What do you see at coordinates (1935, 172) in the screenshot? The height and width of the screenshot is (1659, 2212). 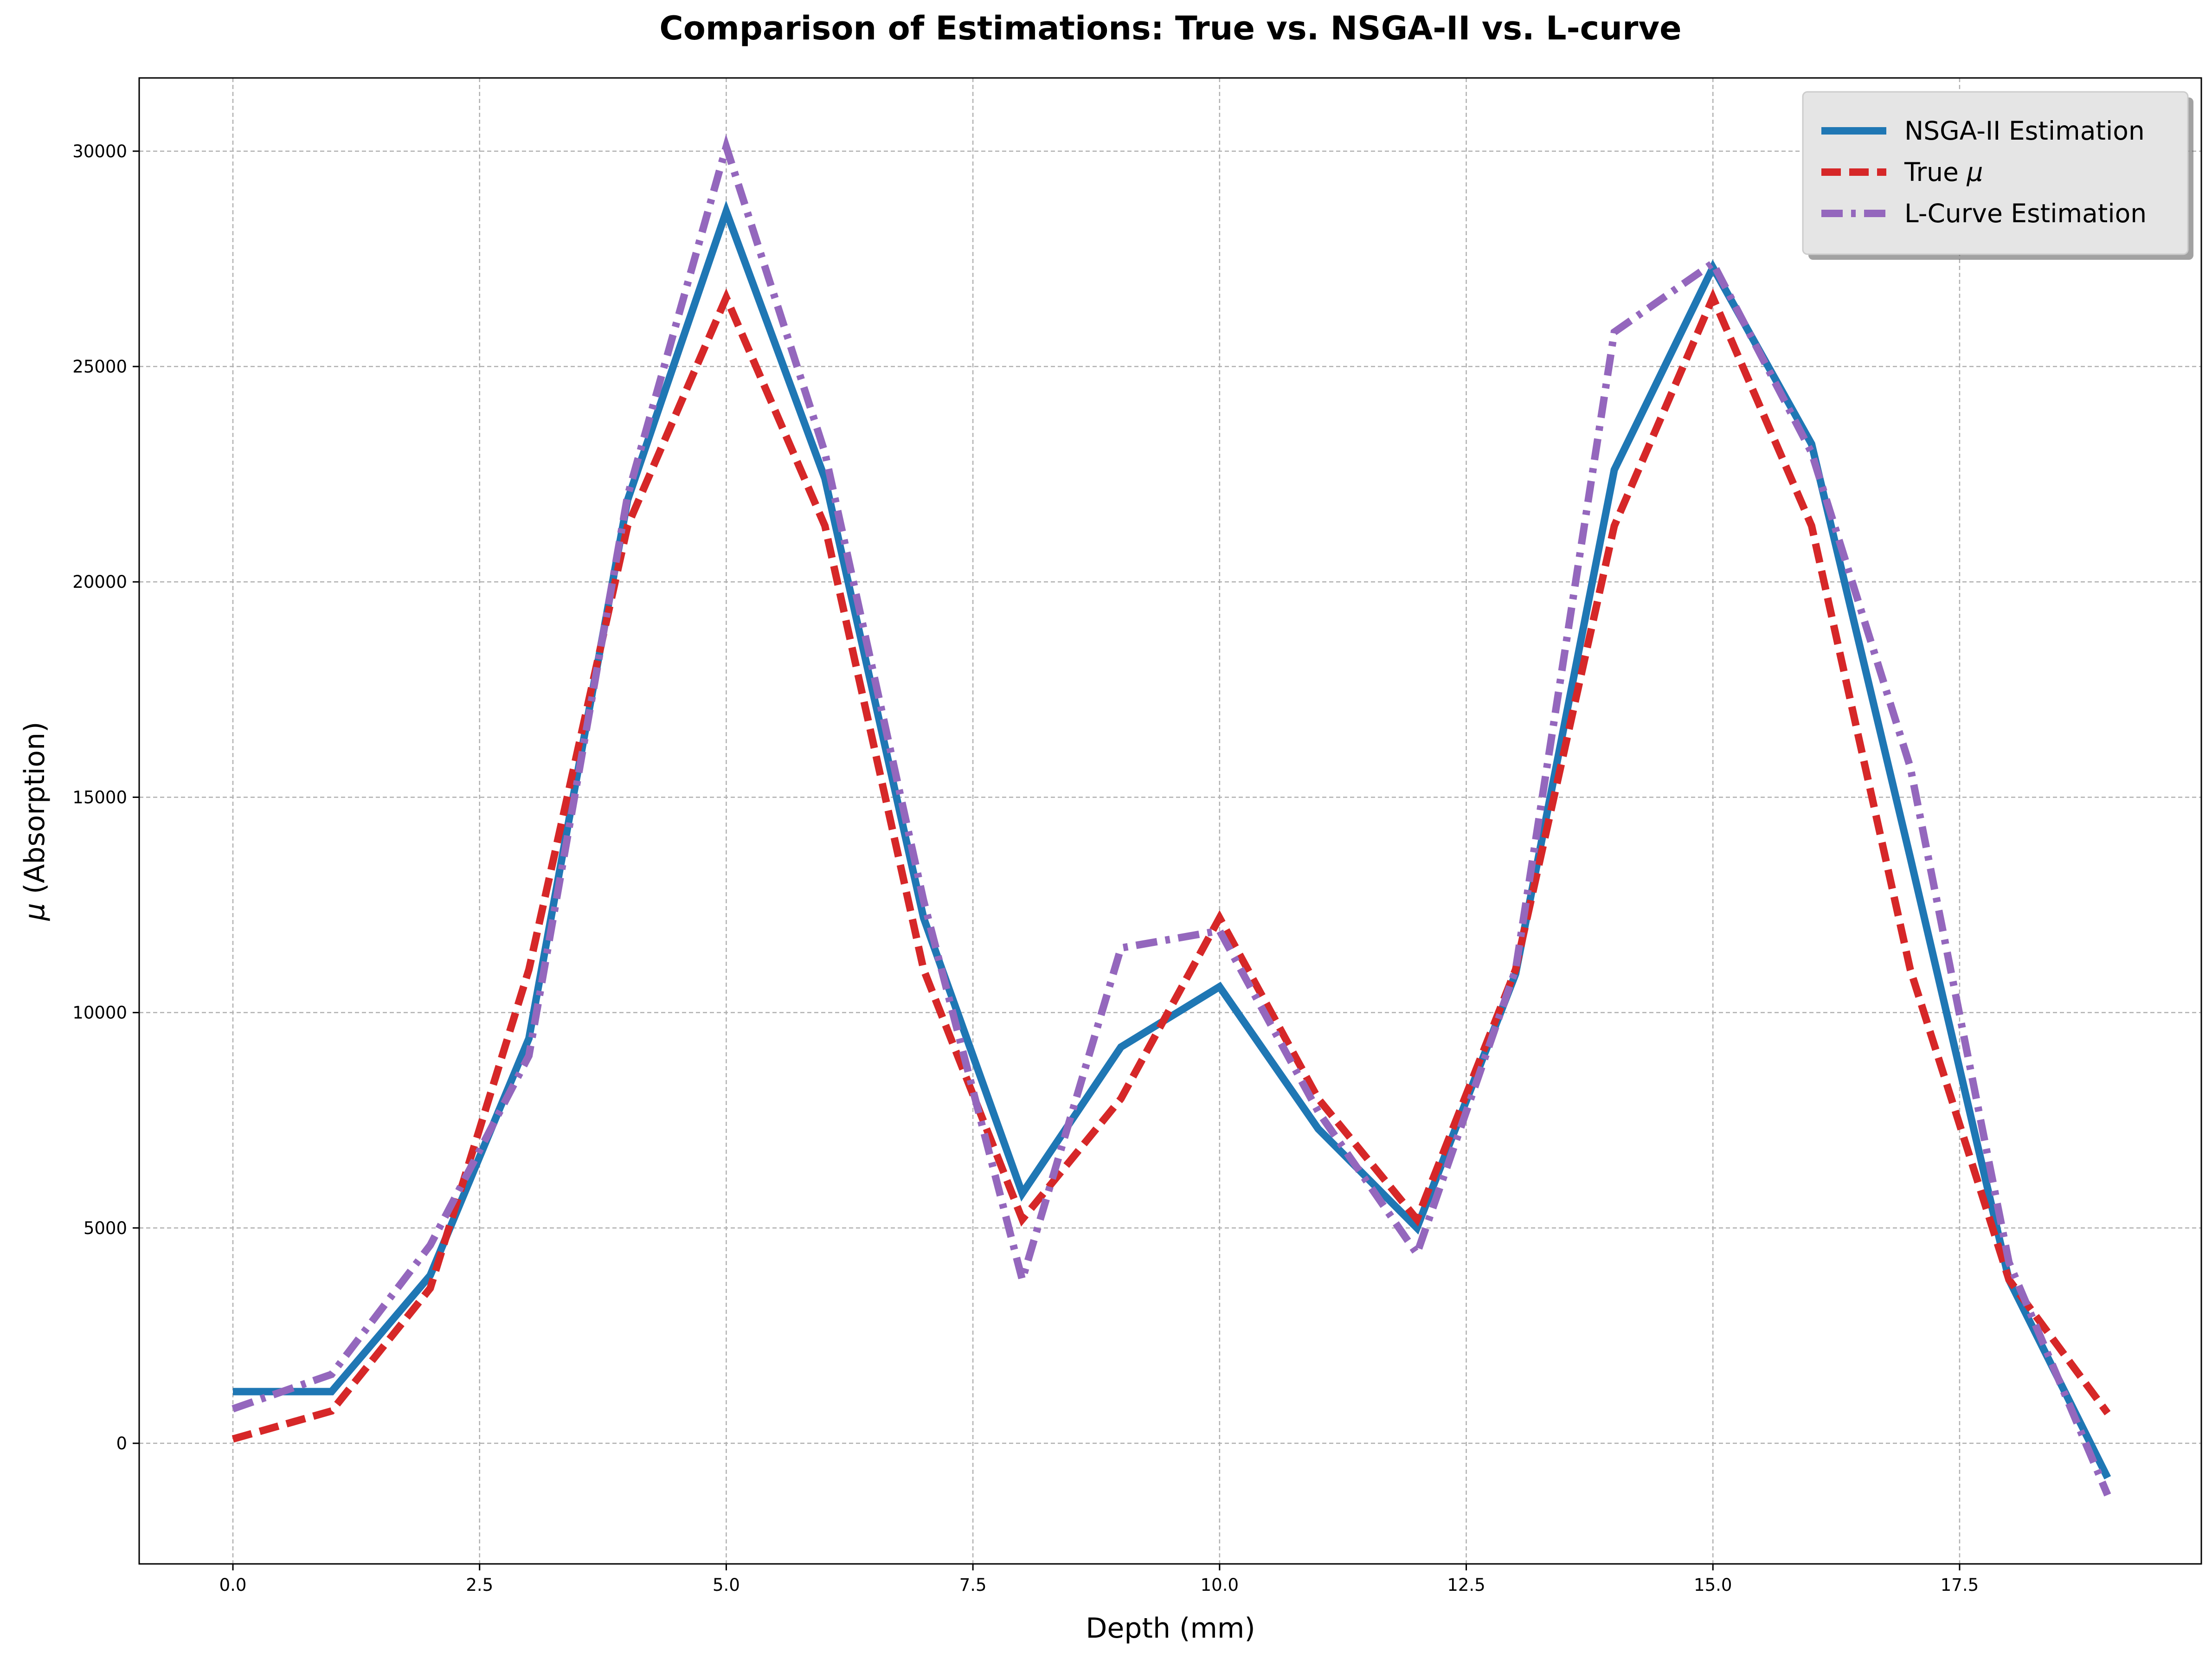 I see `legend-entry-text: True` at bounding box center [1935, 172].